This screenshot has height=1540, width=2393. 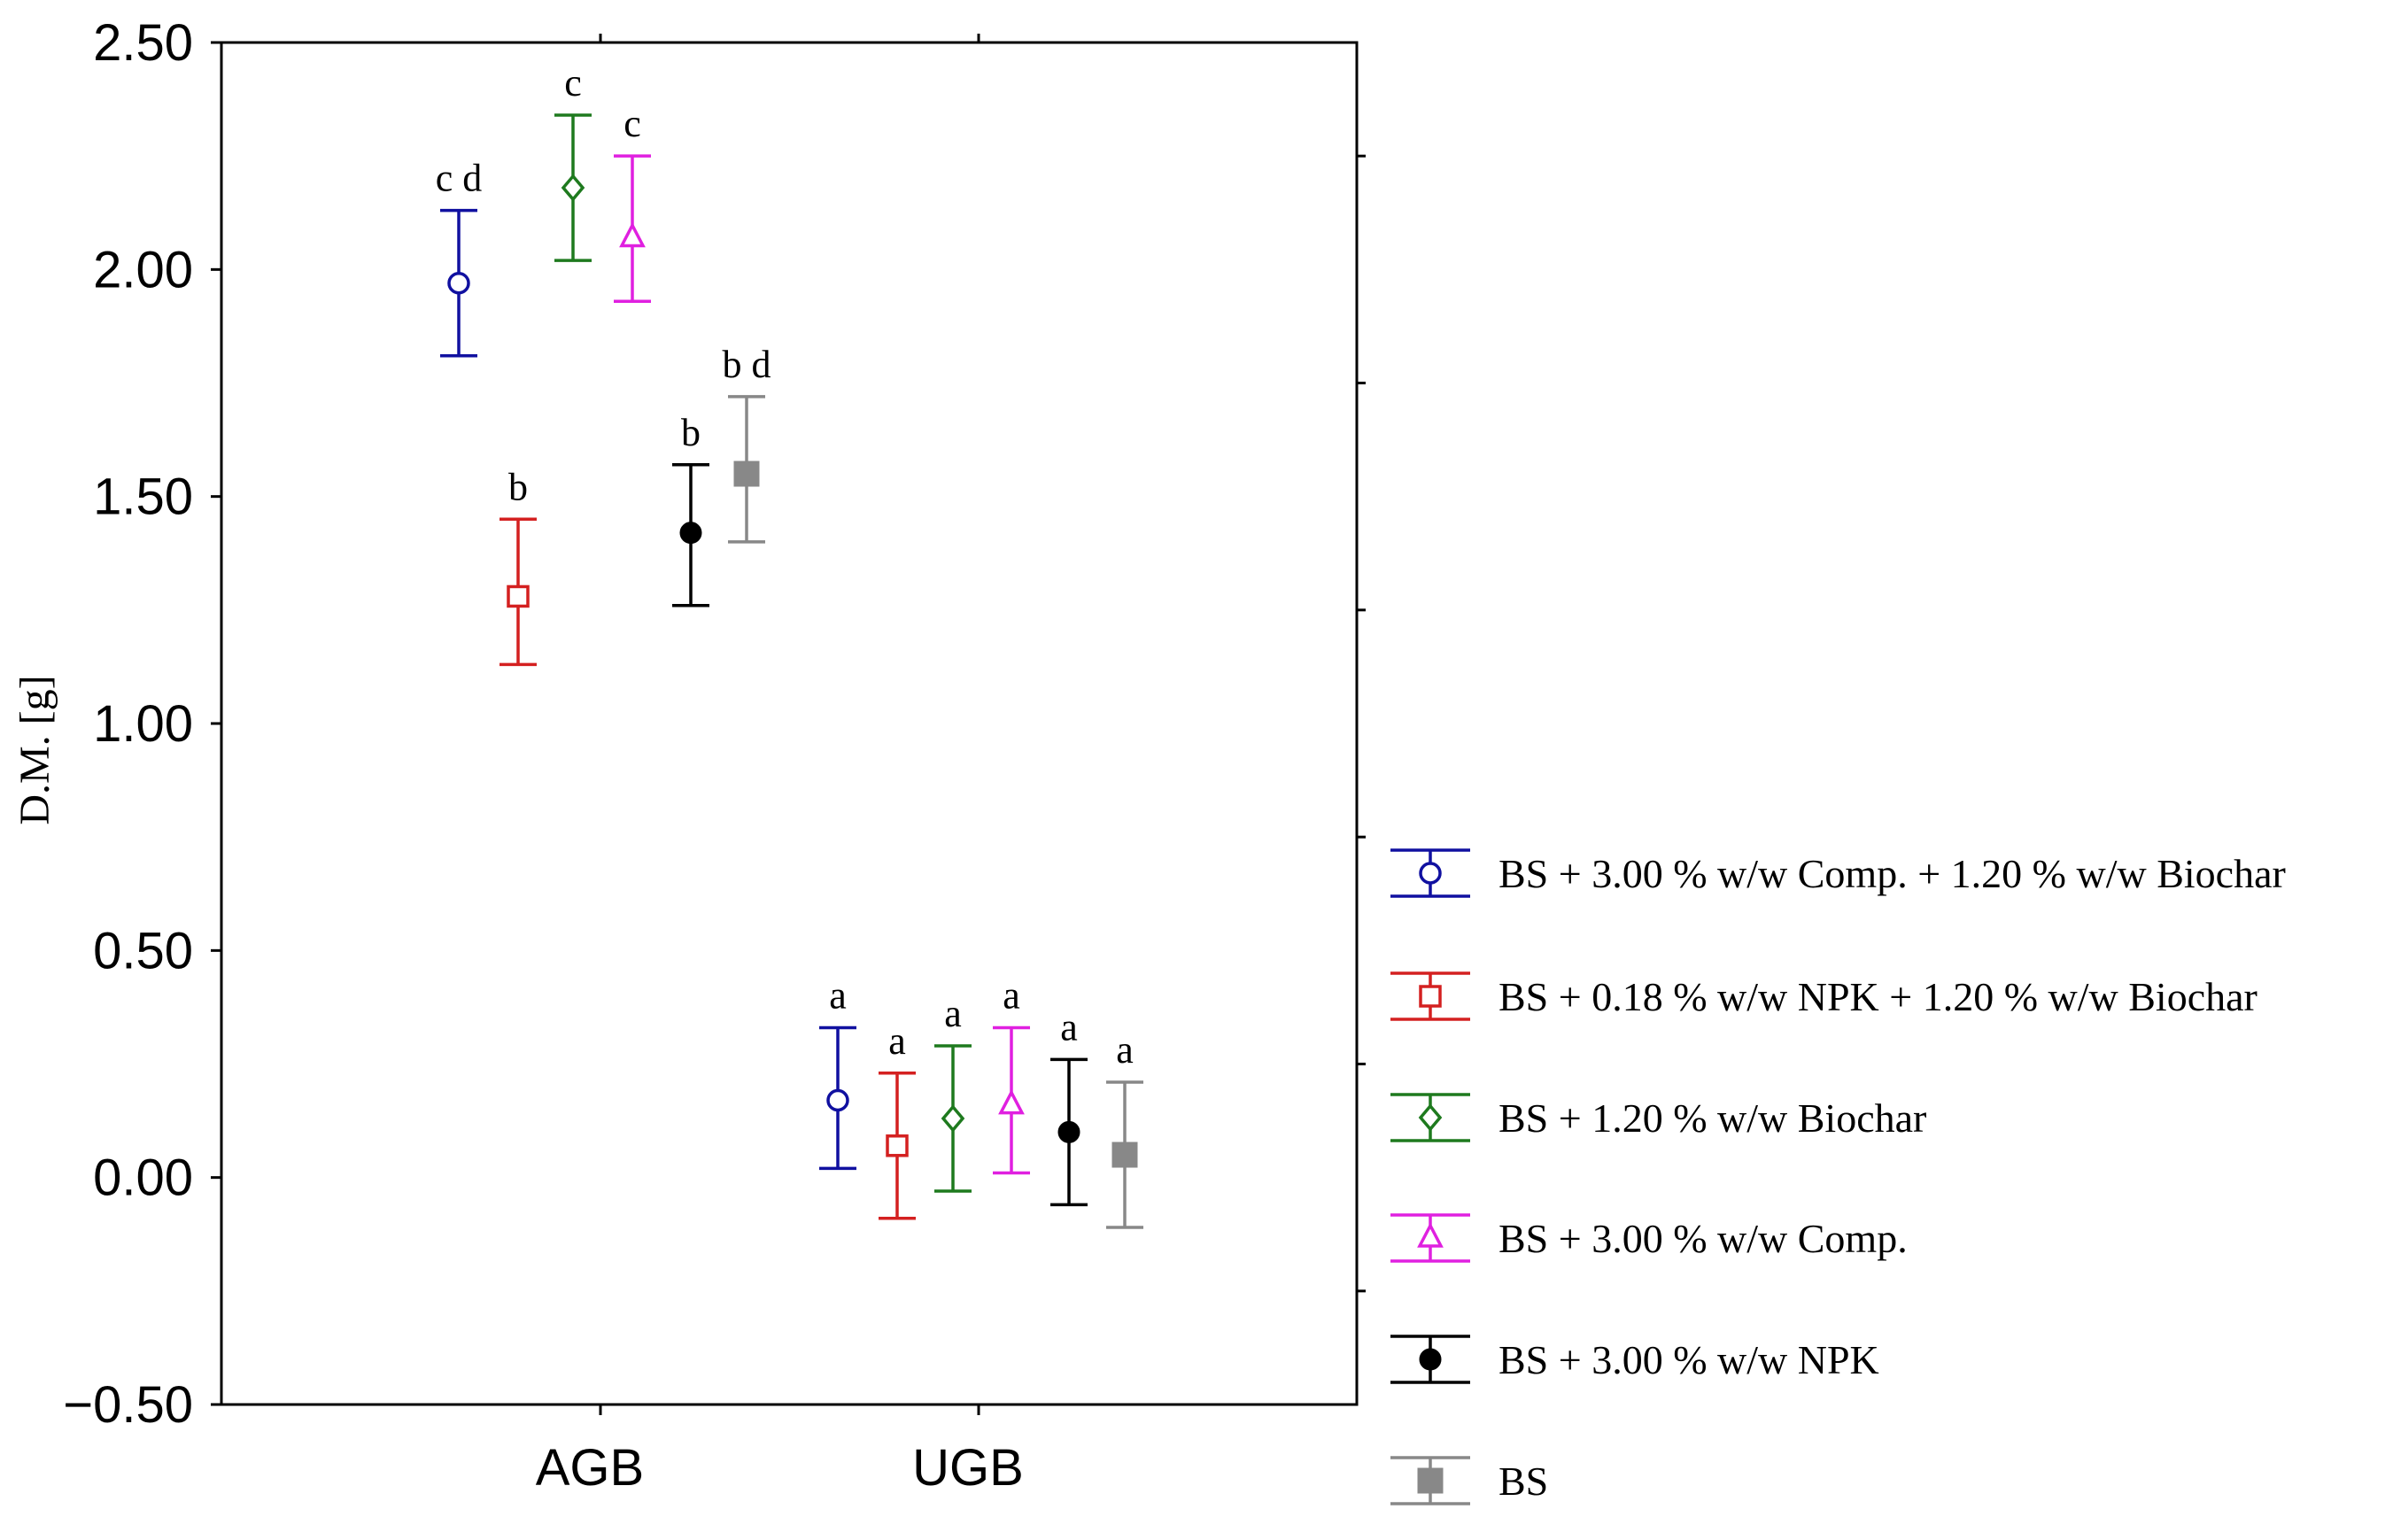 I want to click on series-4: ba, so click(x=880, y=809).